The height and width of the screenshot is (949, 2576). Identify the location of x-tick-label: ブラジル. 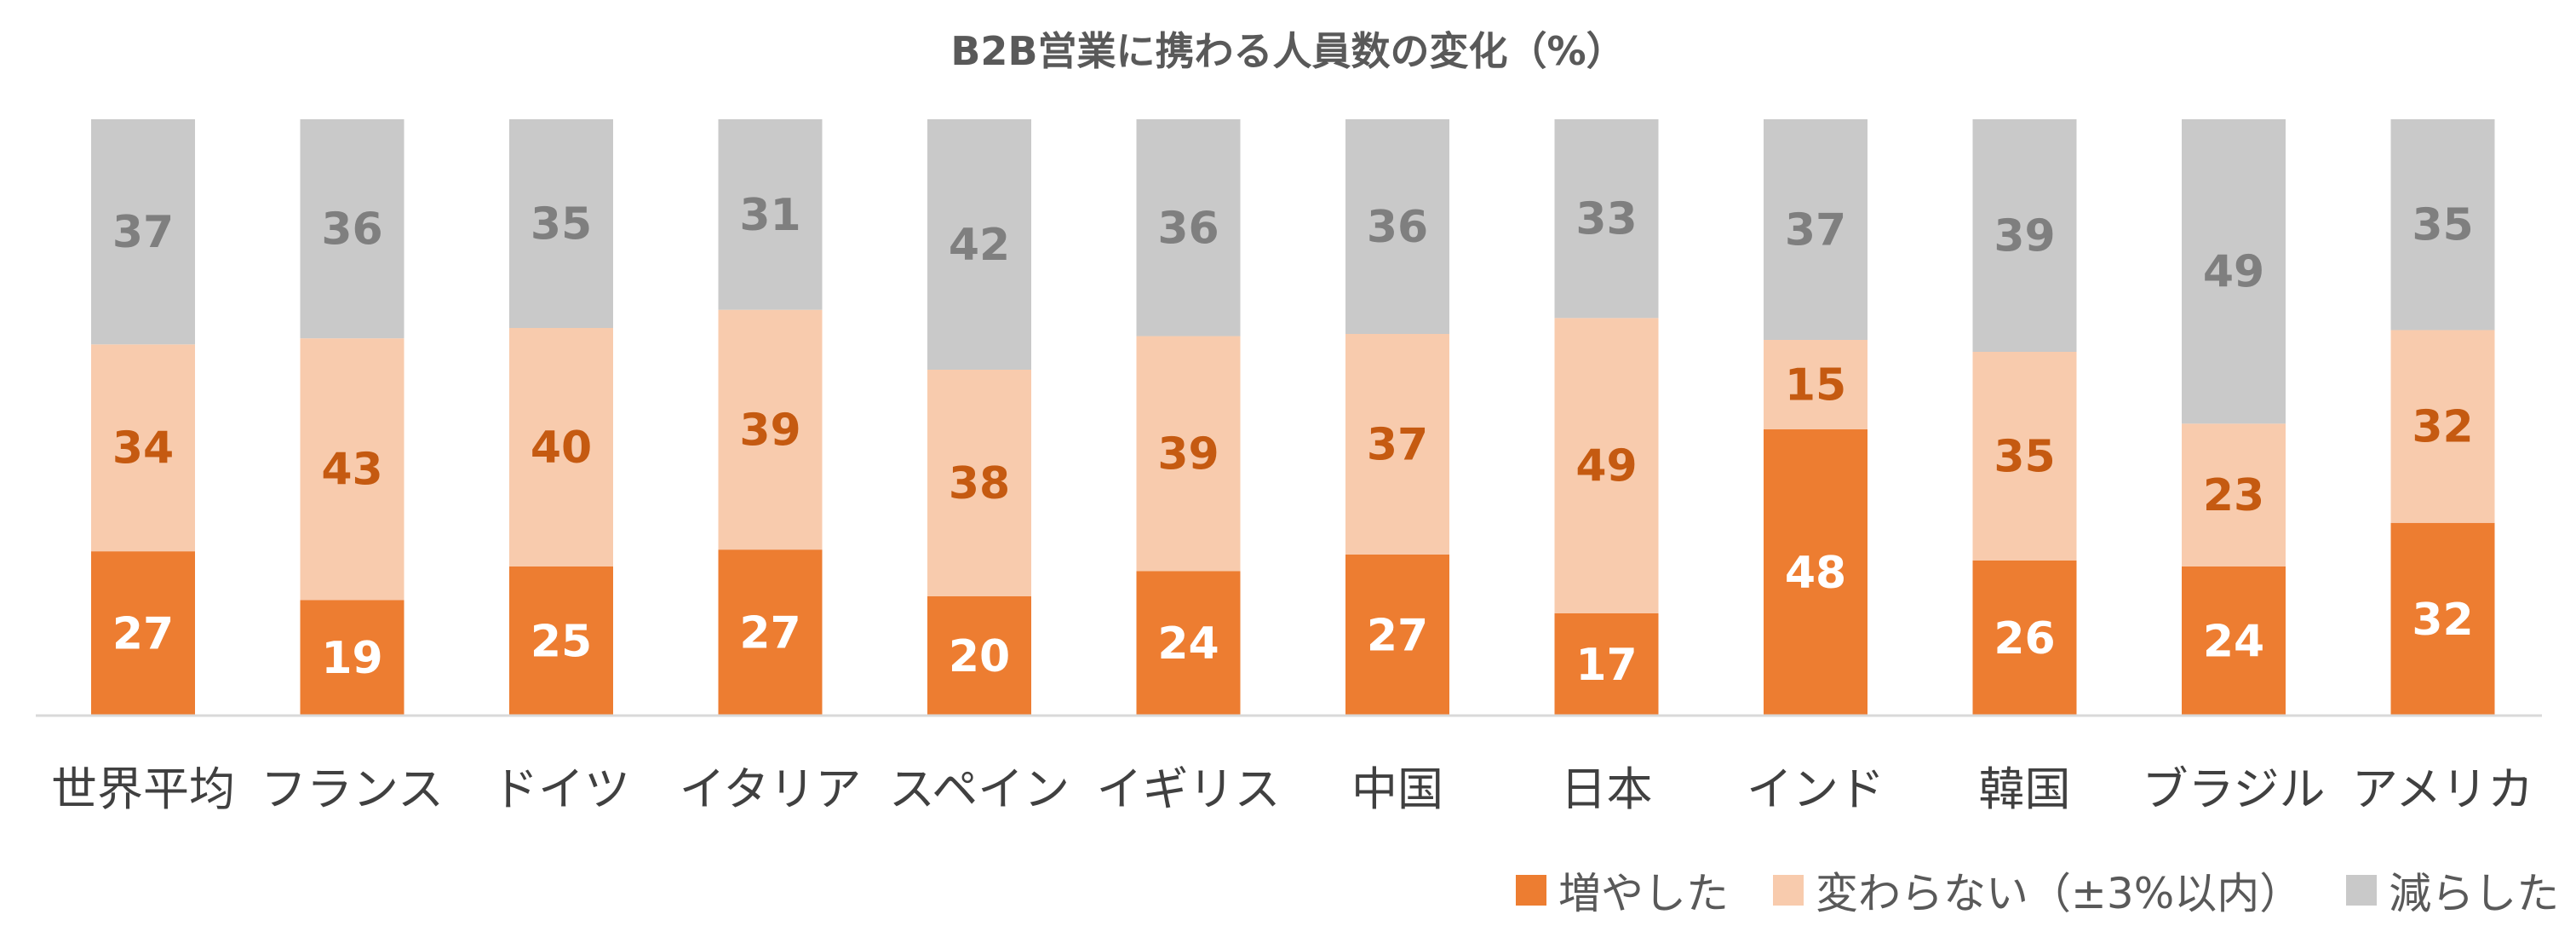
(2234, 789).